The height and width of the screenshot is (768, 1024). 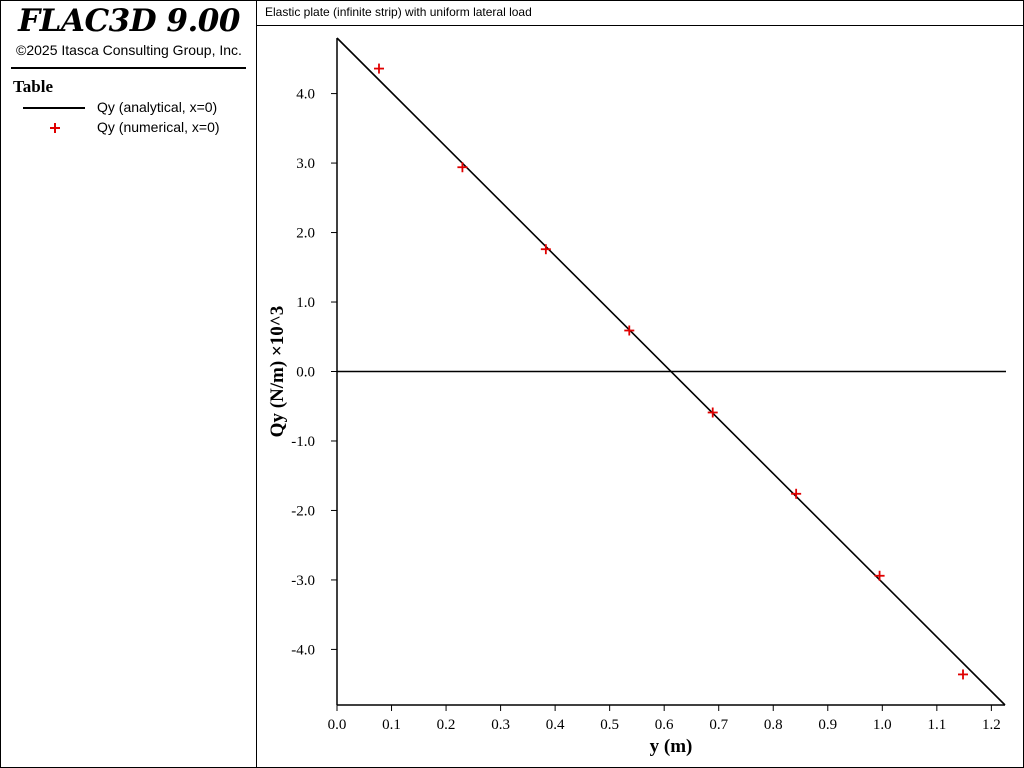 What do you see at coordinates (337, 725) in the screenshot?
I see `x-tick-label: 0.0` at bounding box center [337, 725].